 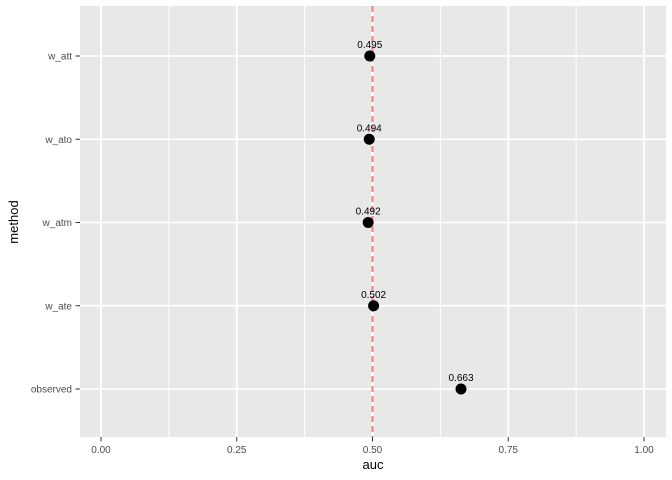 What do you see at coordinates (369, 128) in the screenshot?
I see `point-label: 0.494` at bounding box center [369, 128].